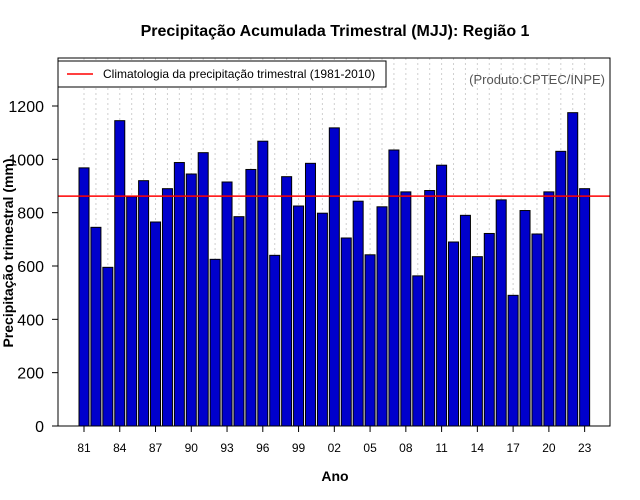 The image size is (640, 500). What do you see at coordinates (478, 448) in the screenshot?
I see `x-tick-label-14: 14` at bounding box center [478, 448].